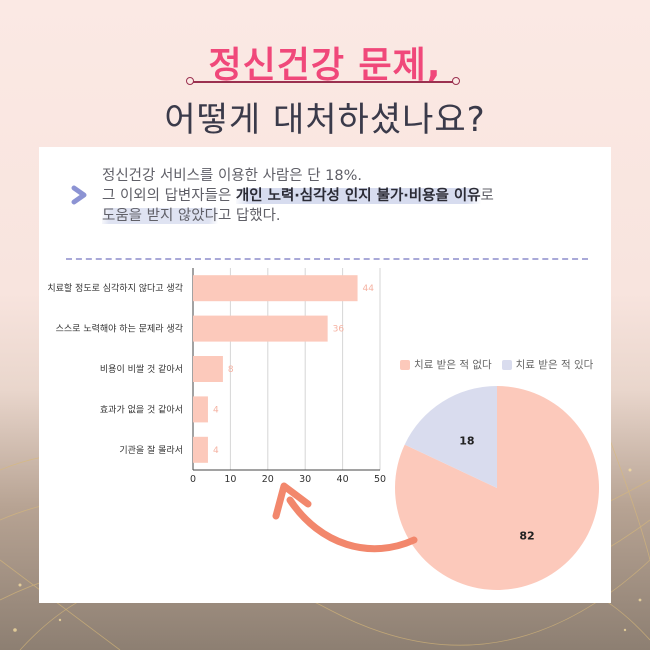  Describe the element at coordinates (325, 65) in the screenshot. I see `page-title-line1: 정신건강 문제,` at that location.